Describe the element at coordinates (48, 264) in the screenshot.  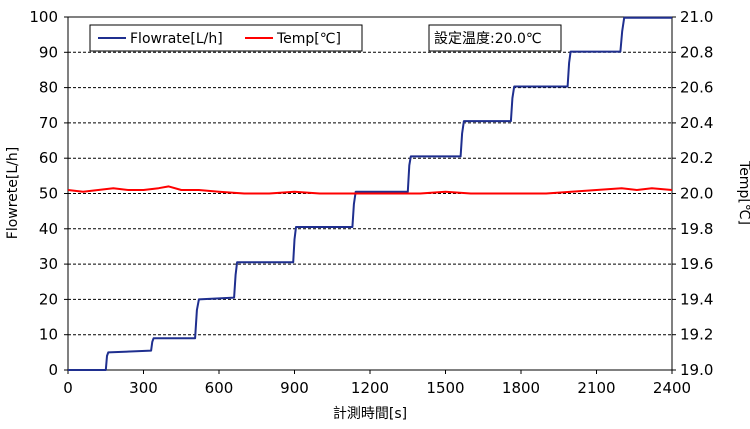
I see `y-tick-label-left: 30` at that location.